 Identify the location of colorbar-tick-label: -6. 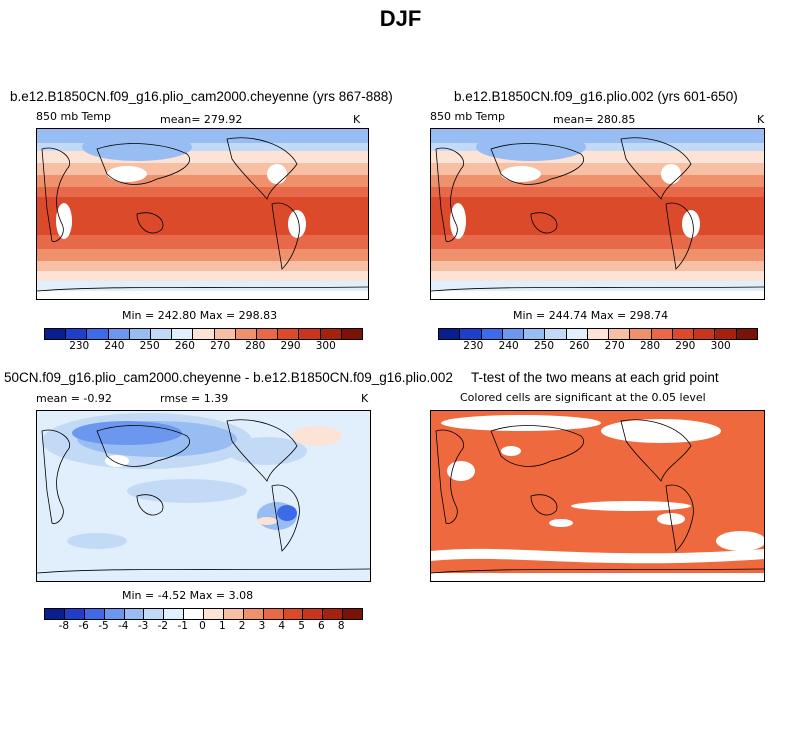
(83, 626).